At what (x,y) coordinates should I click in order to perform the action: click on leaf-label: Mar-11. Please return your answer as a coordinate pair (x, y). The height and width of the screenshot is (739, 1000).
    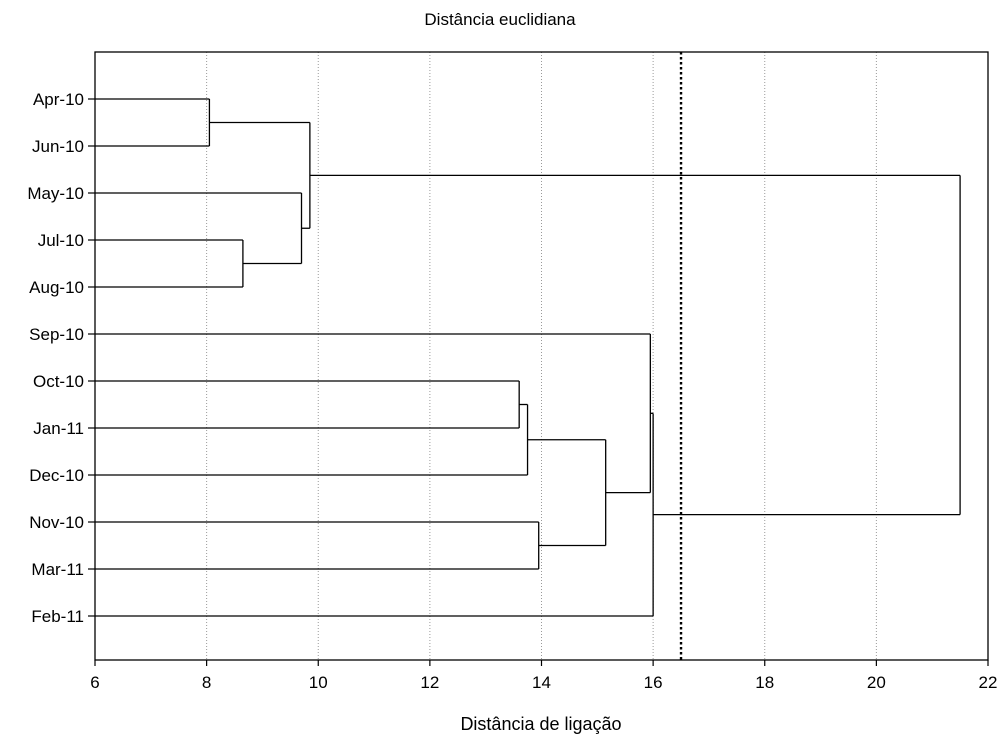
    Looking at the image, I should click on (57, 569).